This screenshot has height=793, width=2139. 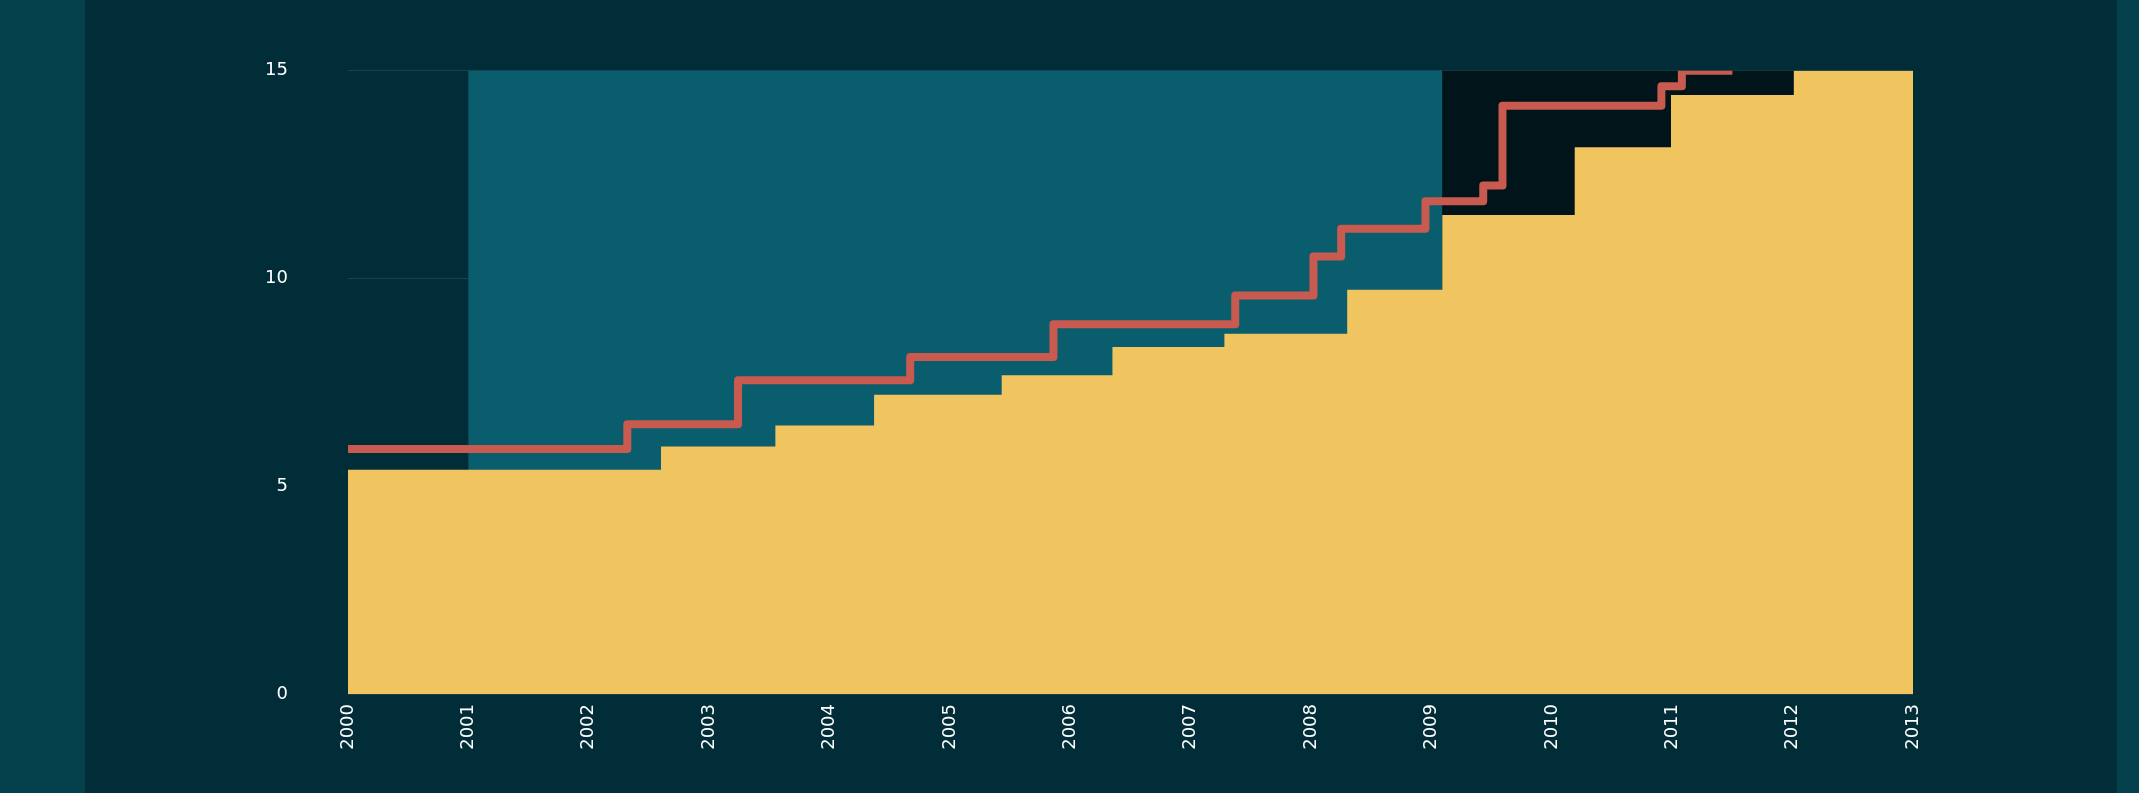 What do you see at coordinates (1068, 727) in the screenshot?
I see `x-tick-label: 2006` at bounding box center [1068, 727].